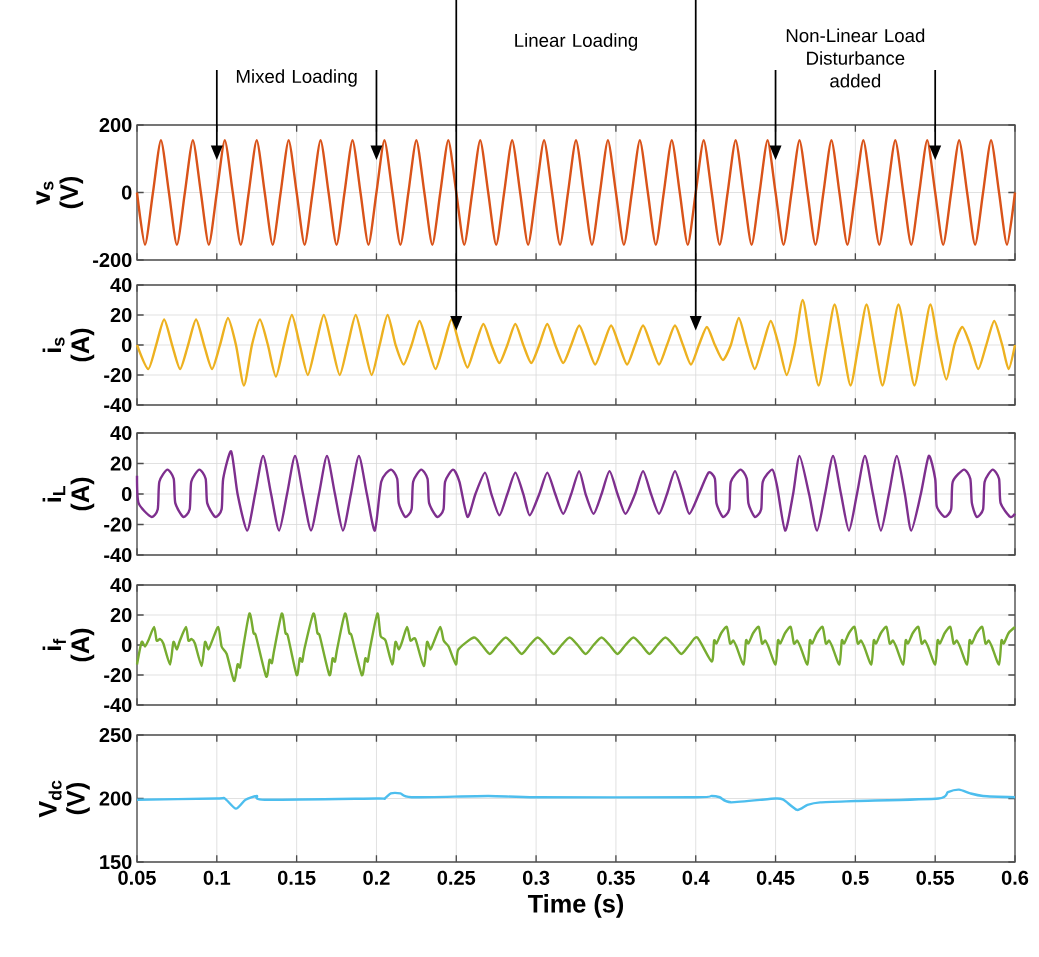  Describe the element at coordinates (935, 877) in the screenshot. I see `x-tick-label: 0.55` at that location.